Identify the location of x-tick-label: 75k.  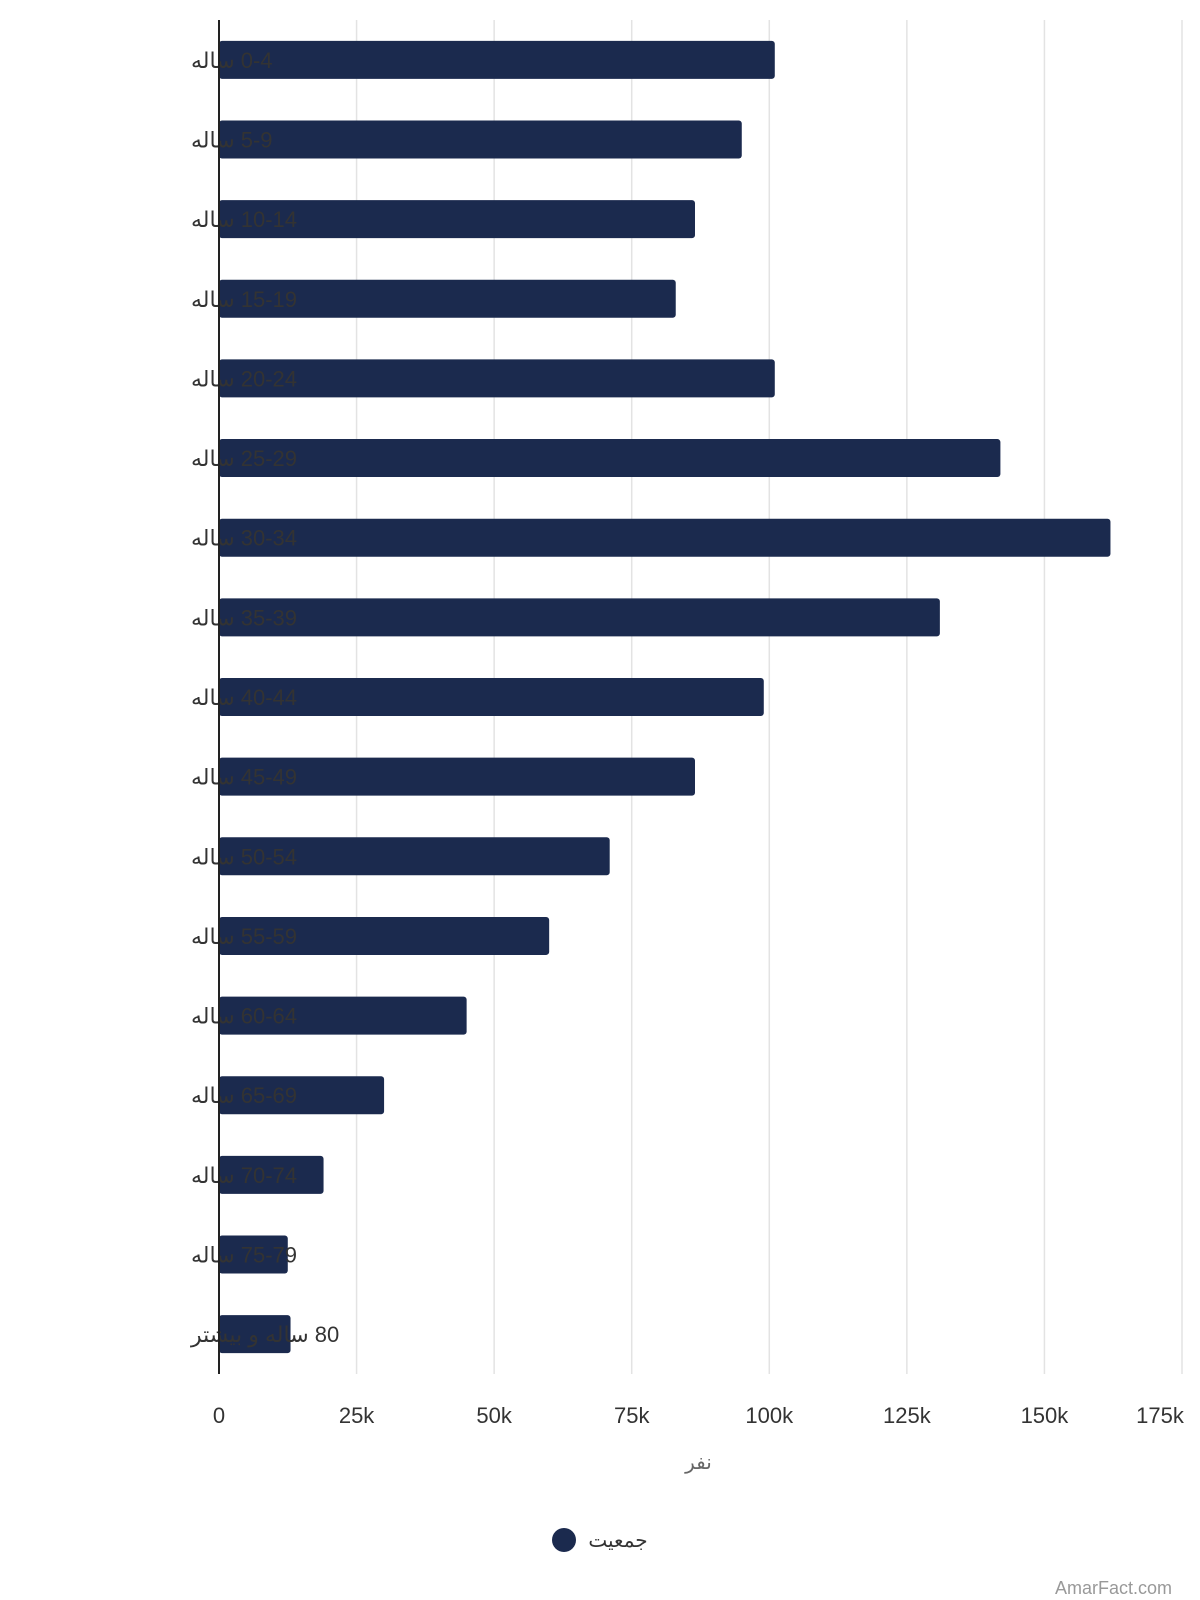
(632, 1415).